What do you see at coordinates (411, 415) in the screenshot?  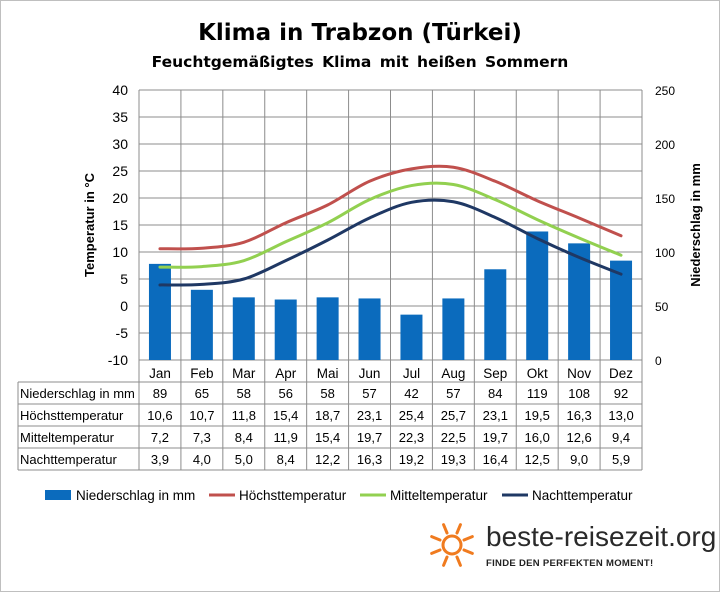 I see `table-cell: 25,4` at bounding box center [411, 415].